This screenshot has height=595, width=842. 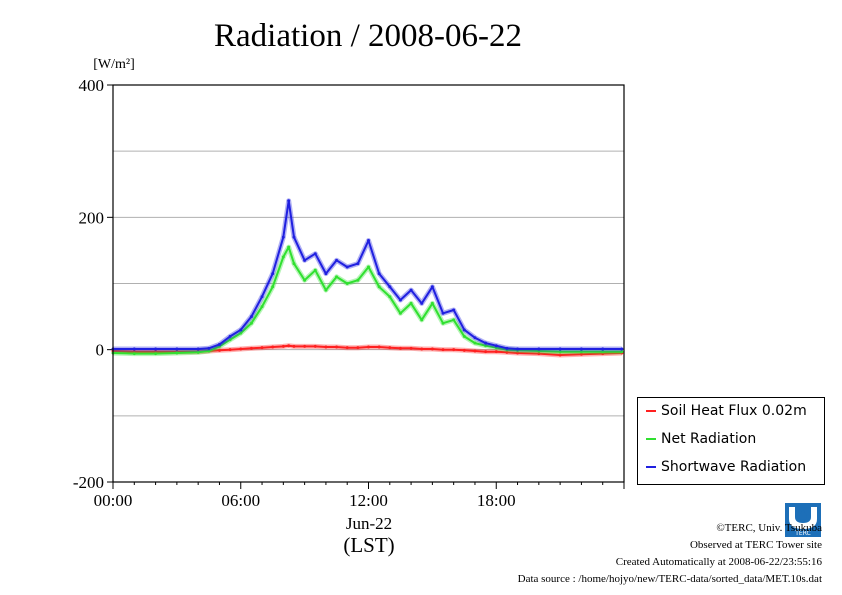 What do you see at coordinates (113, 500) in the screenshot?
I see `x-tick-label: 00:00` at bounding box center [113, 500].